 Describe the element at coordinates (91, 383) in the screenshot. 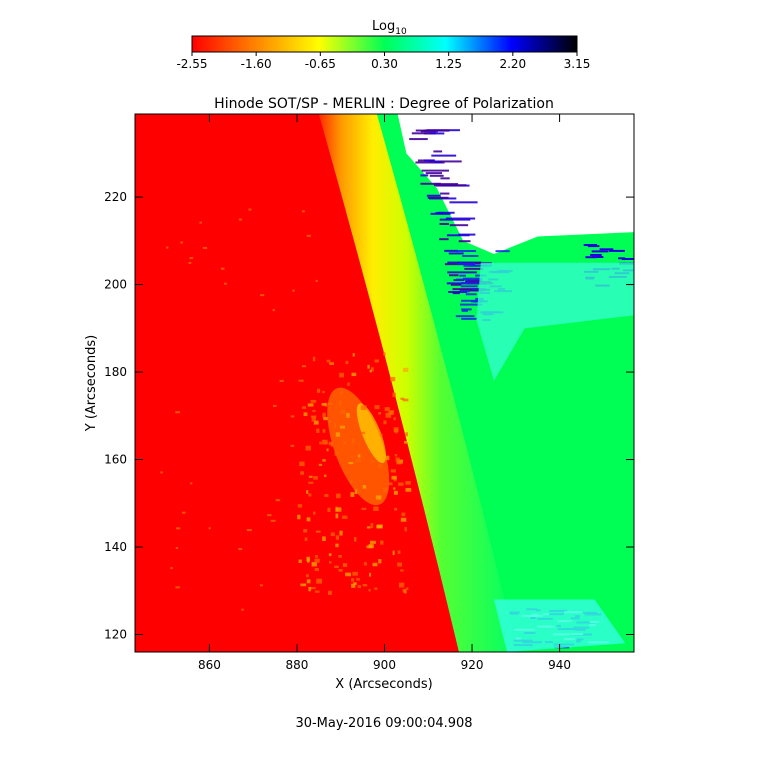

I see `y-axis-label: Y (Arcseconds)` at that location.